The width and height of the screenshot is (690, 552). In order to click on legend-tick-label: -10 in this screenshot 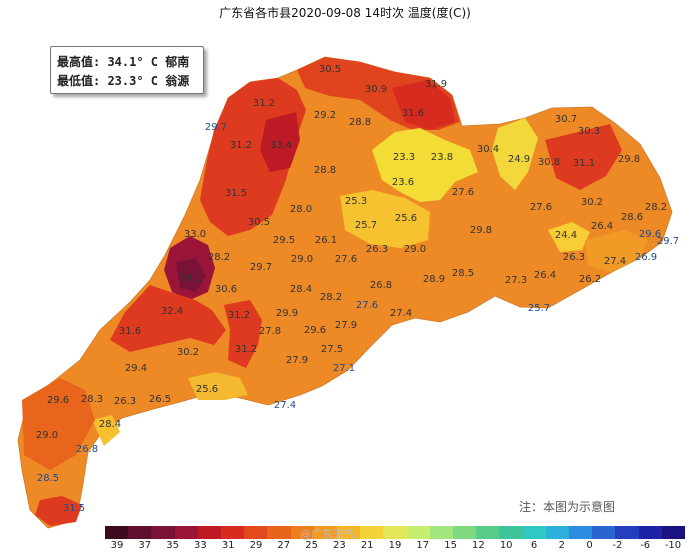, I will do `click(673, 545)`.